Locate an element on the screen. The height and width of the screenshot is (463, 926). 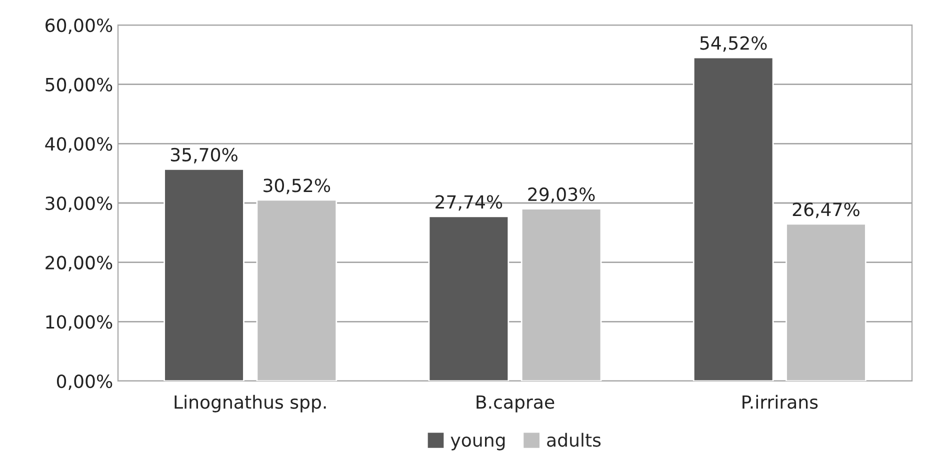
y-tick-label: 60,00% is located at coordinates (79, 26).